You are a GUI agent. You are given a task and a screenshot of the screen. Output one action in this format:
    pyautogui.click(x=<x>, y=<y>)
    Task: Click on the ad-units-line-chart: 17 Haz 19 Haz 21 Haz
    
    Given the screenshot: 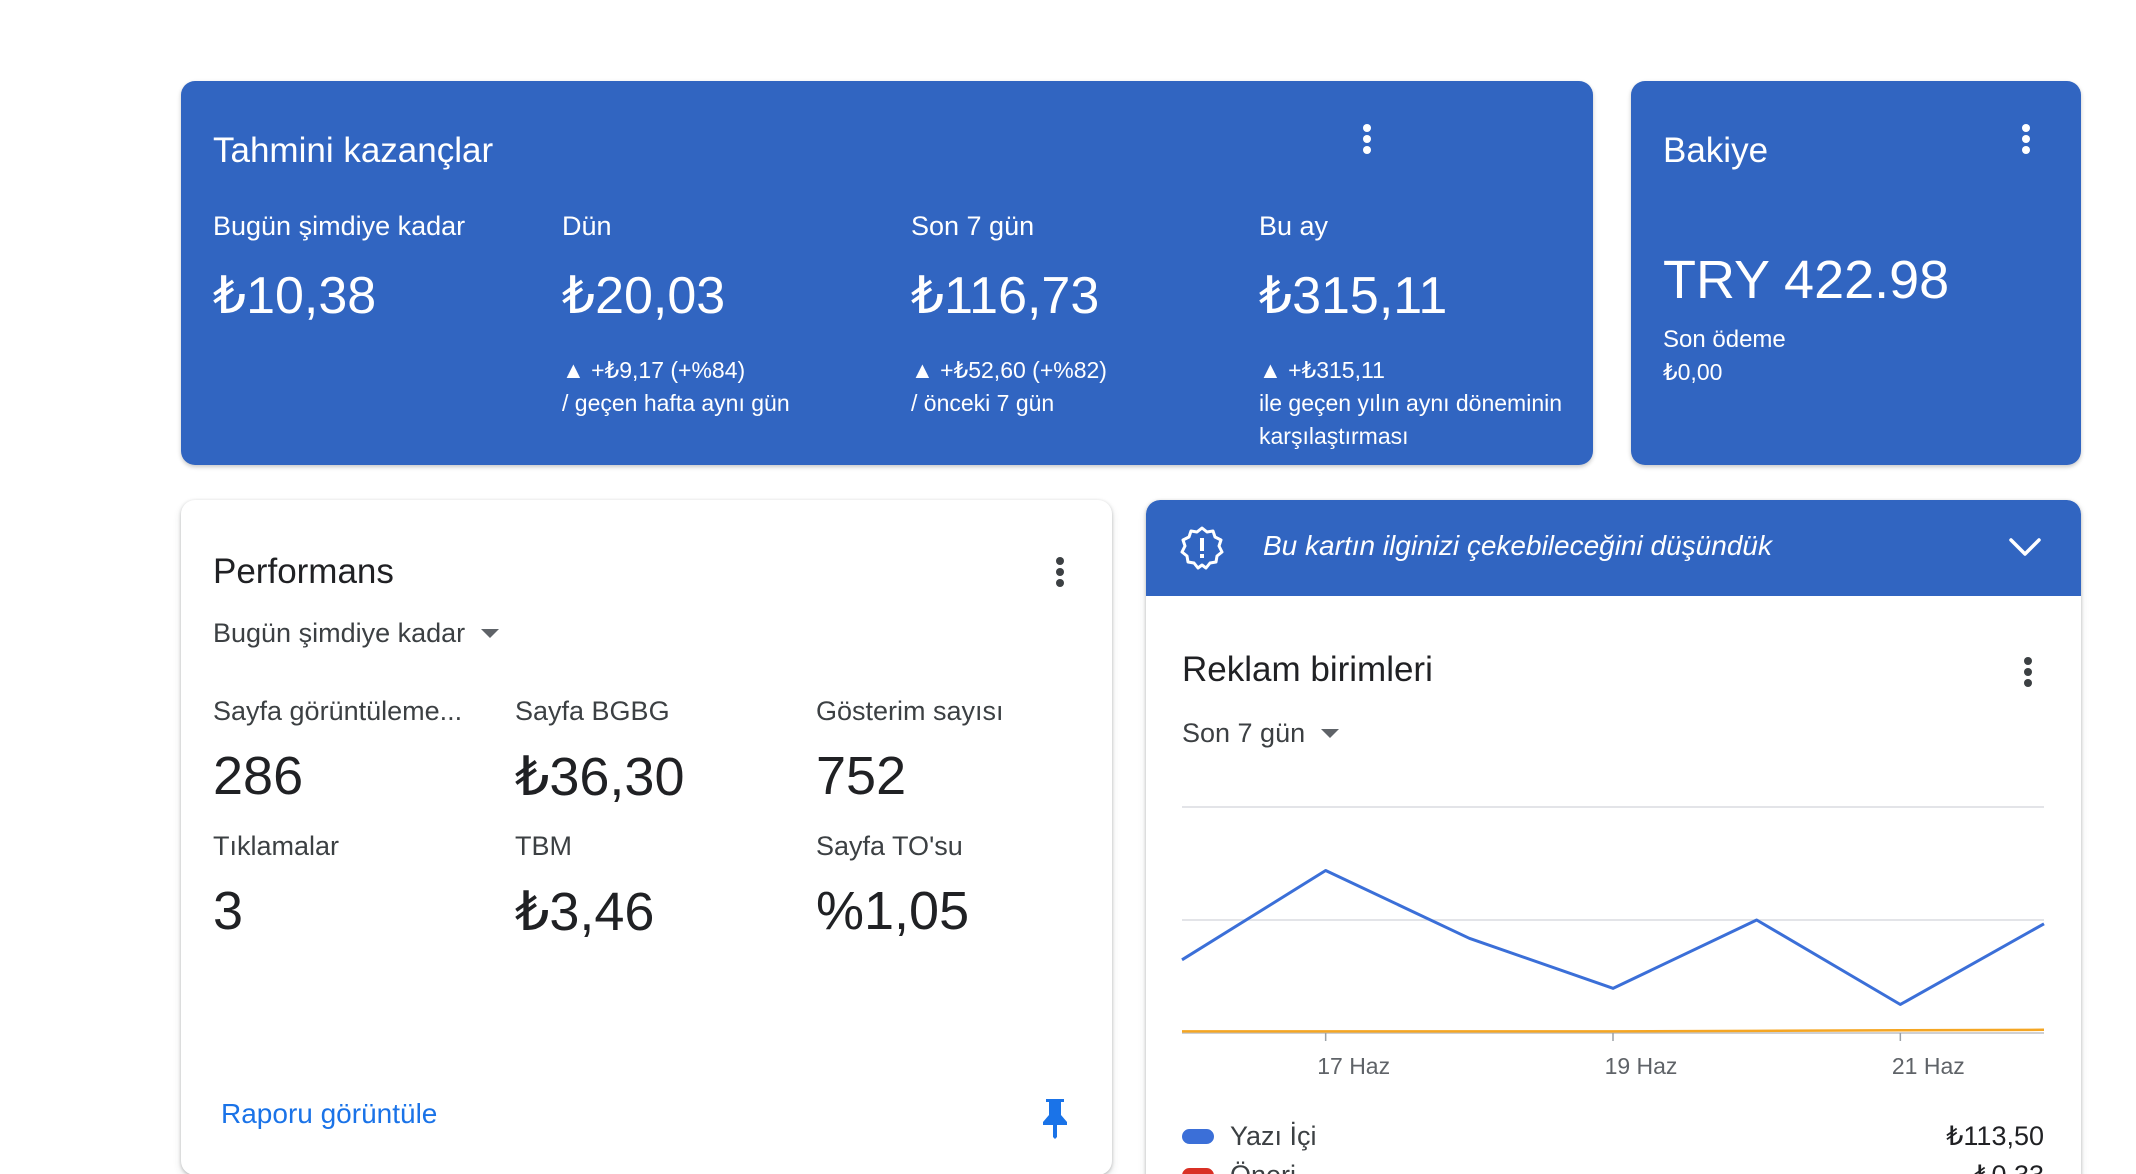 What is the action you would take?
    pyautogui.click(x=1613, y=942)
    